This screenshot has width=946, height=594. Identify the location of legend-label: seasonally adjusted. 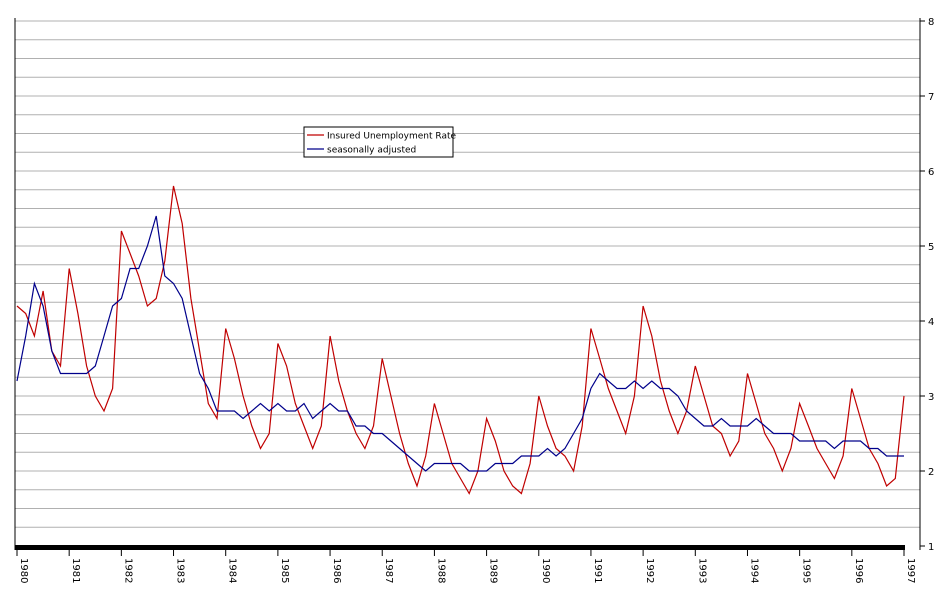
(371, 151).